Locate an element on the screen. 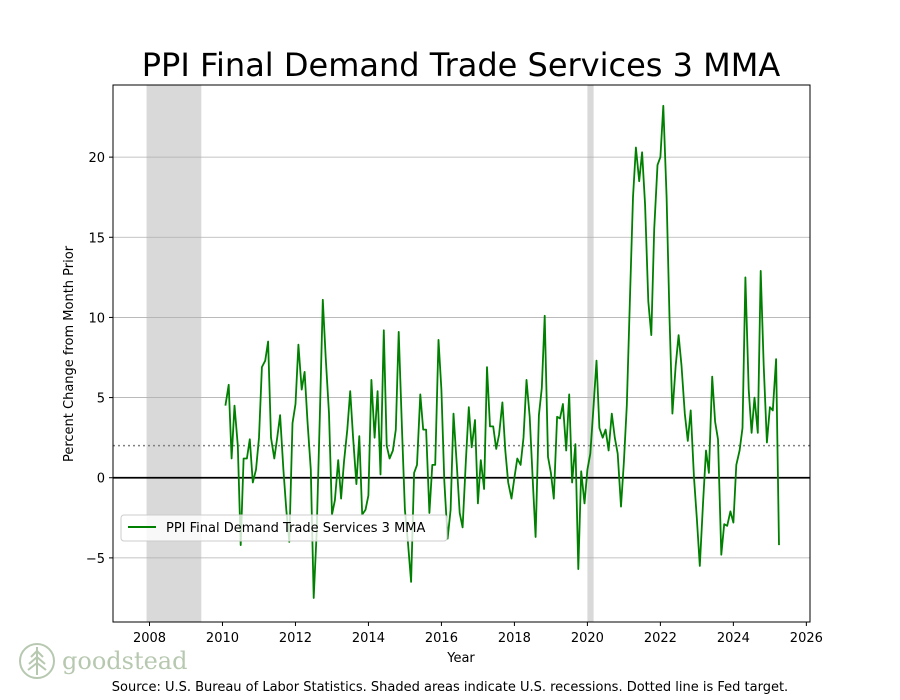 Image resolution: width=900 pixels, height=700 pixels. legend-box is located at coordinates (284, 528).